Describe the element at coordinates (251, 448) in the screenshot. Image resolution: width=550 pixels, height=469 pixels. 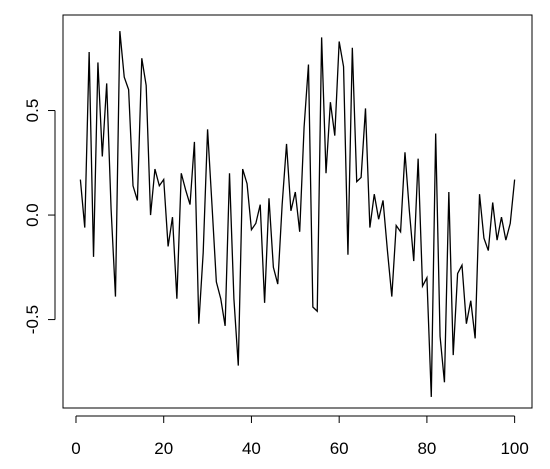
I see `x-tick-label: 40` at that location.